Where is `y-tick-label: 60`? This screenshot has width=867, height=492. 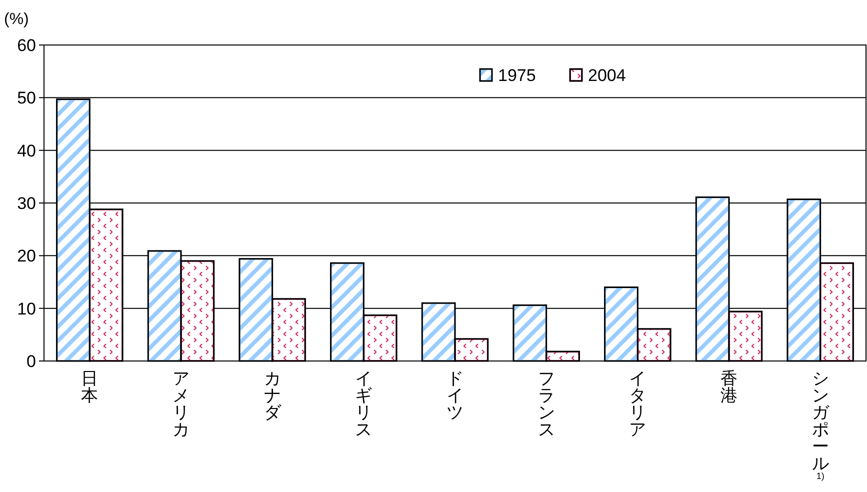 y-tick-label: 60 is located at coordinates (26, 45).